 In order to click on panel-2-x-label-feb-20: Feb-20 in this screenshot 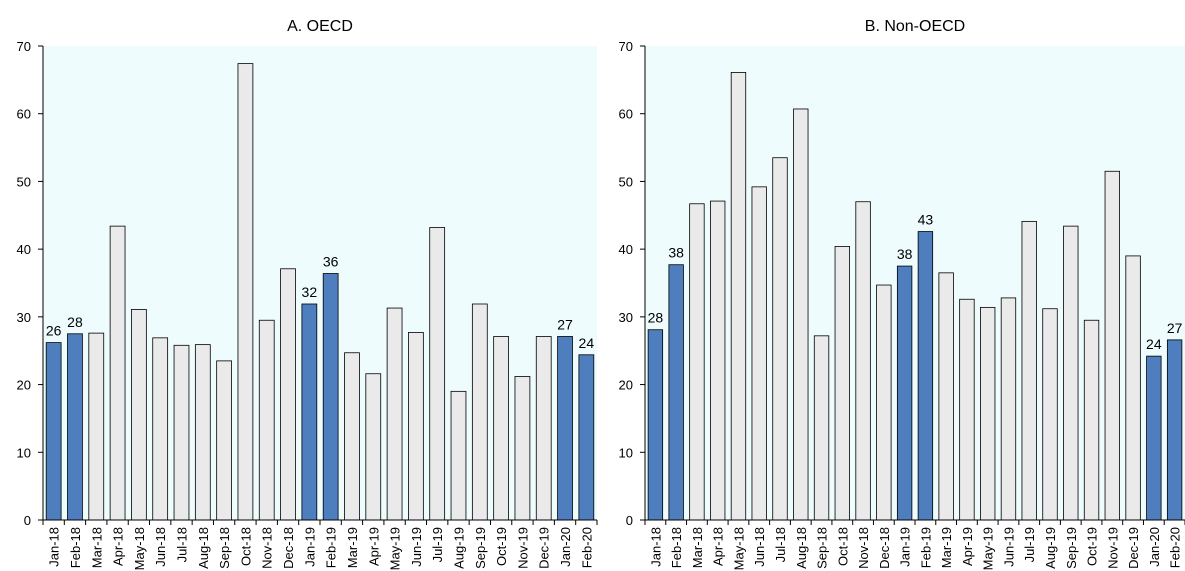, I will do `click(1175, 547)`.